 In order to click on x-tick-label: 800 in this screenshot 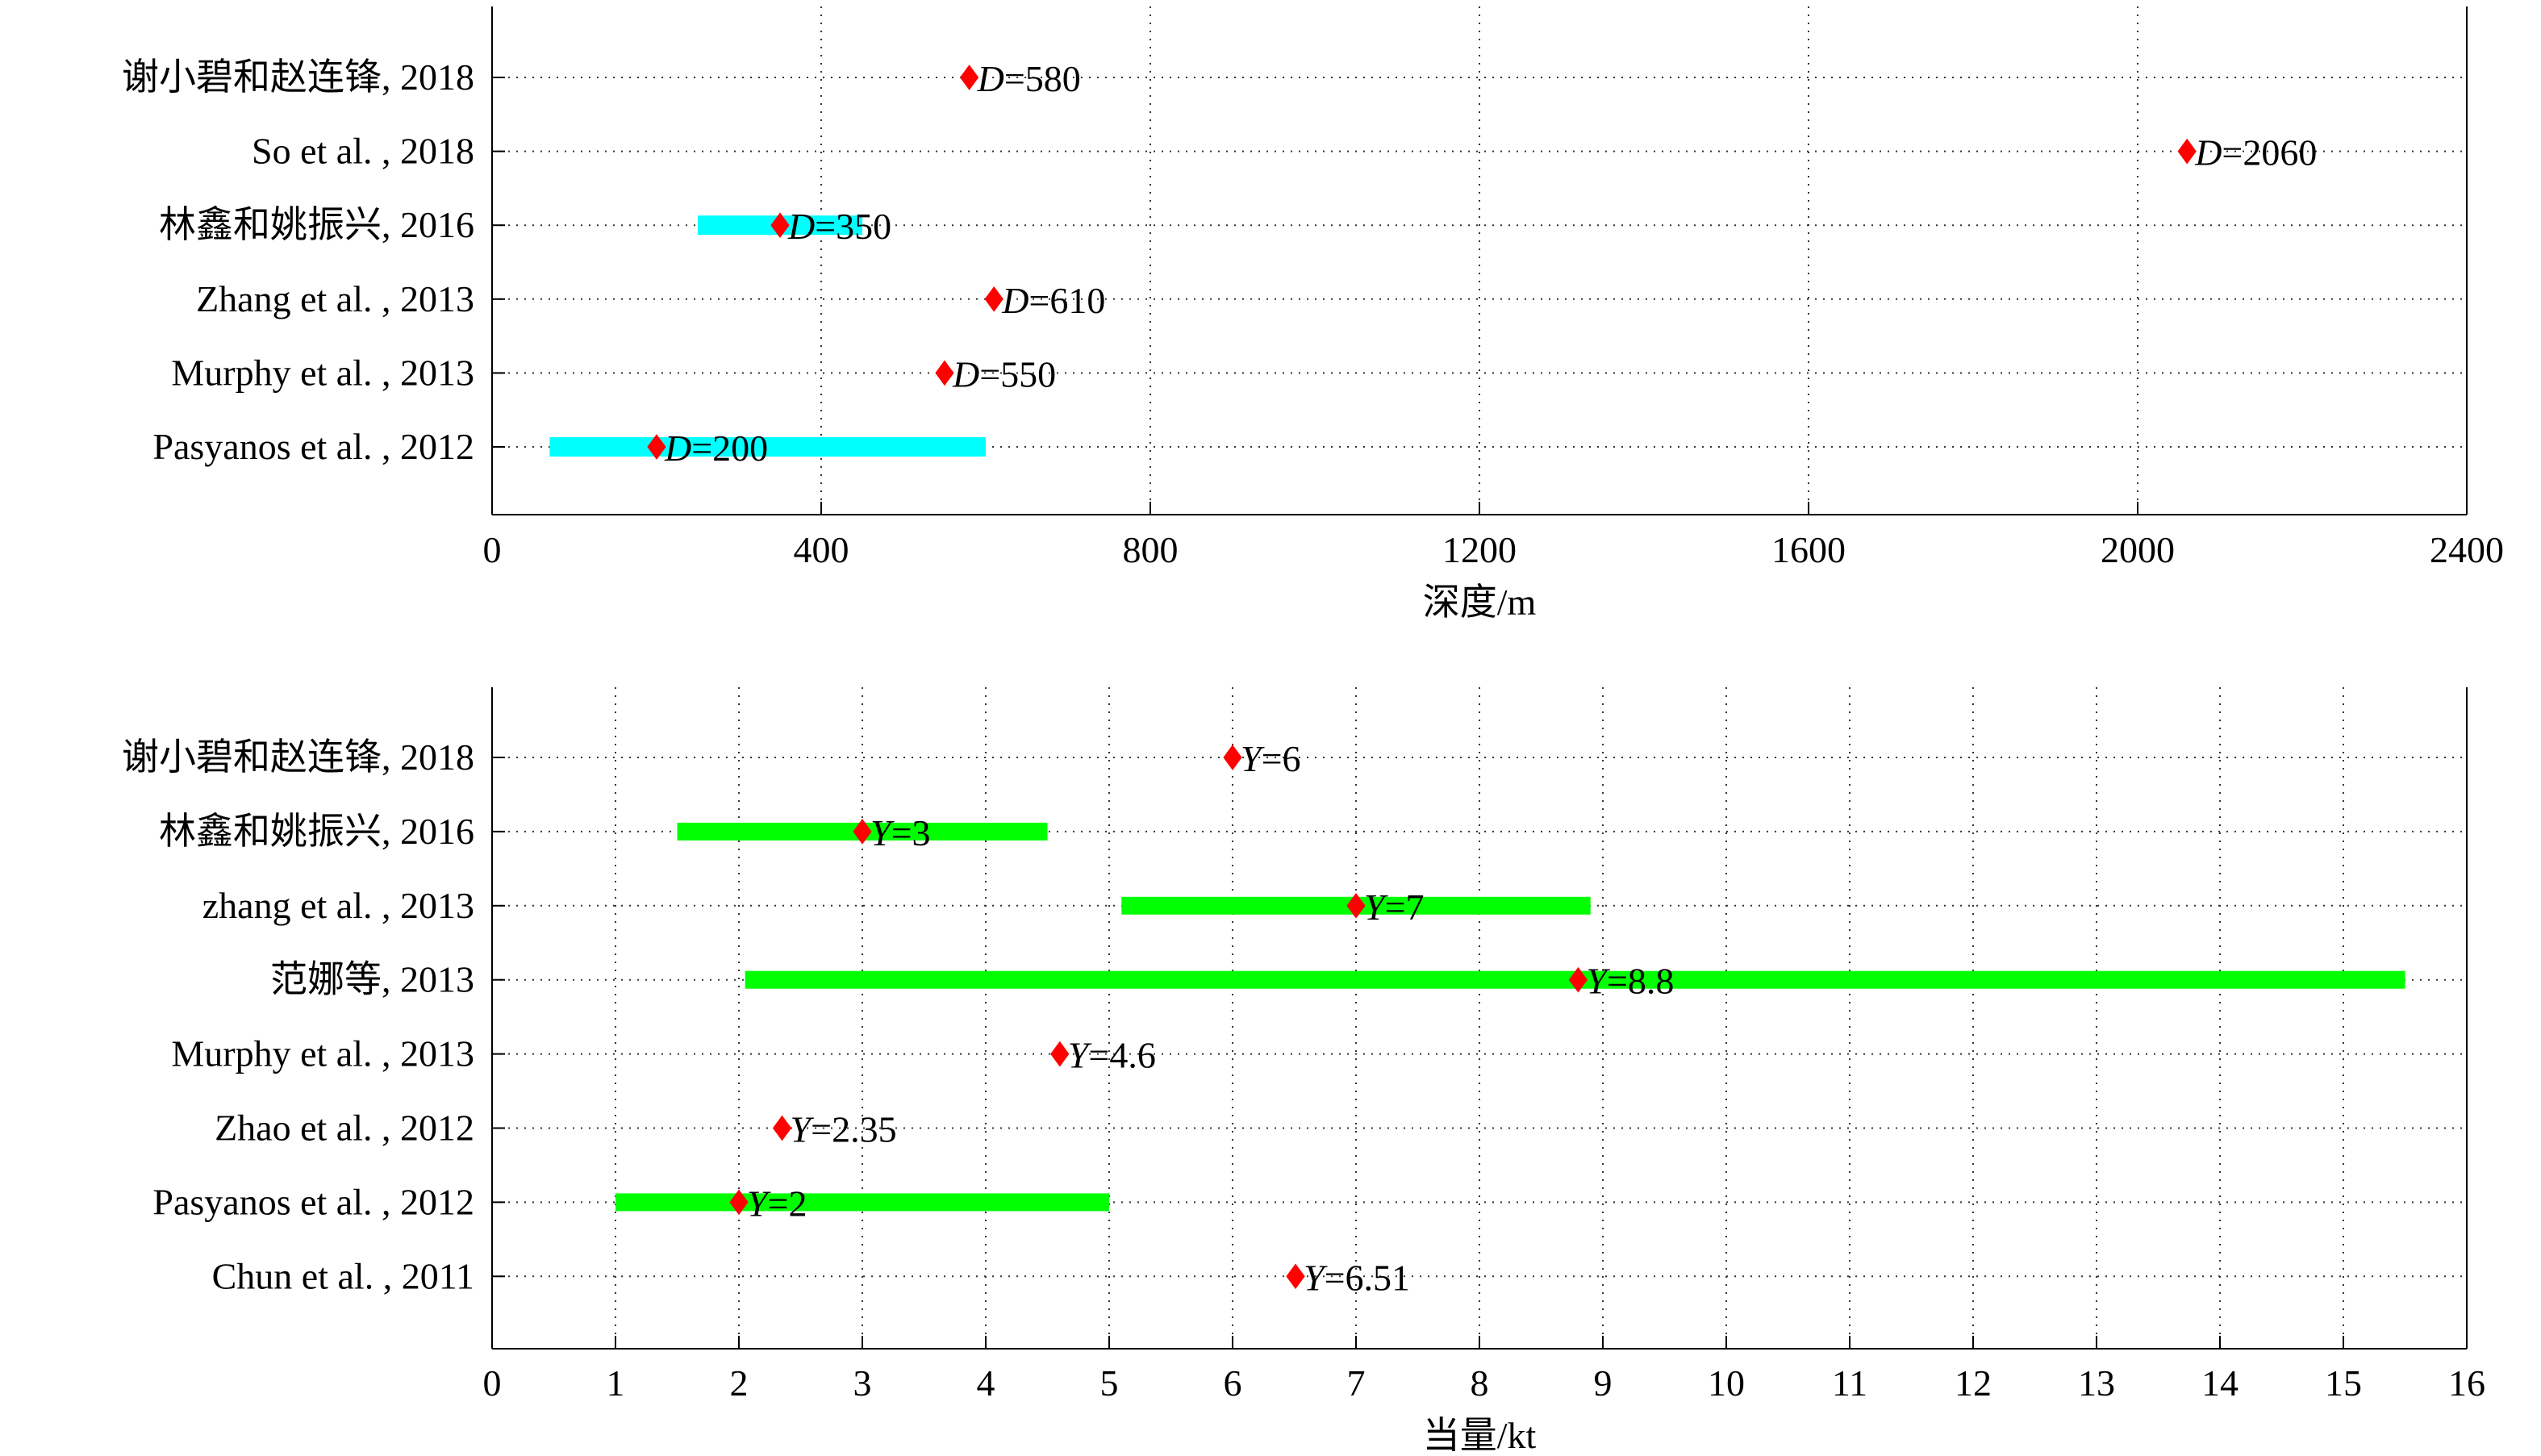, I will do `click(1151, 550)`.